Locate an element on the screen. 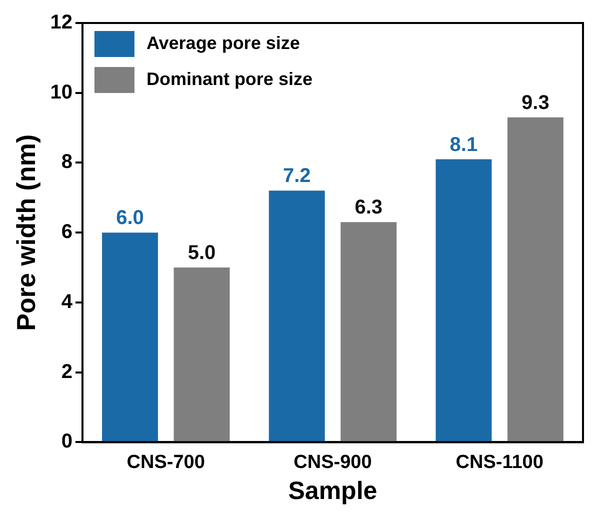  data-label: 7.2 is located at coordinates (296, 176).